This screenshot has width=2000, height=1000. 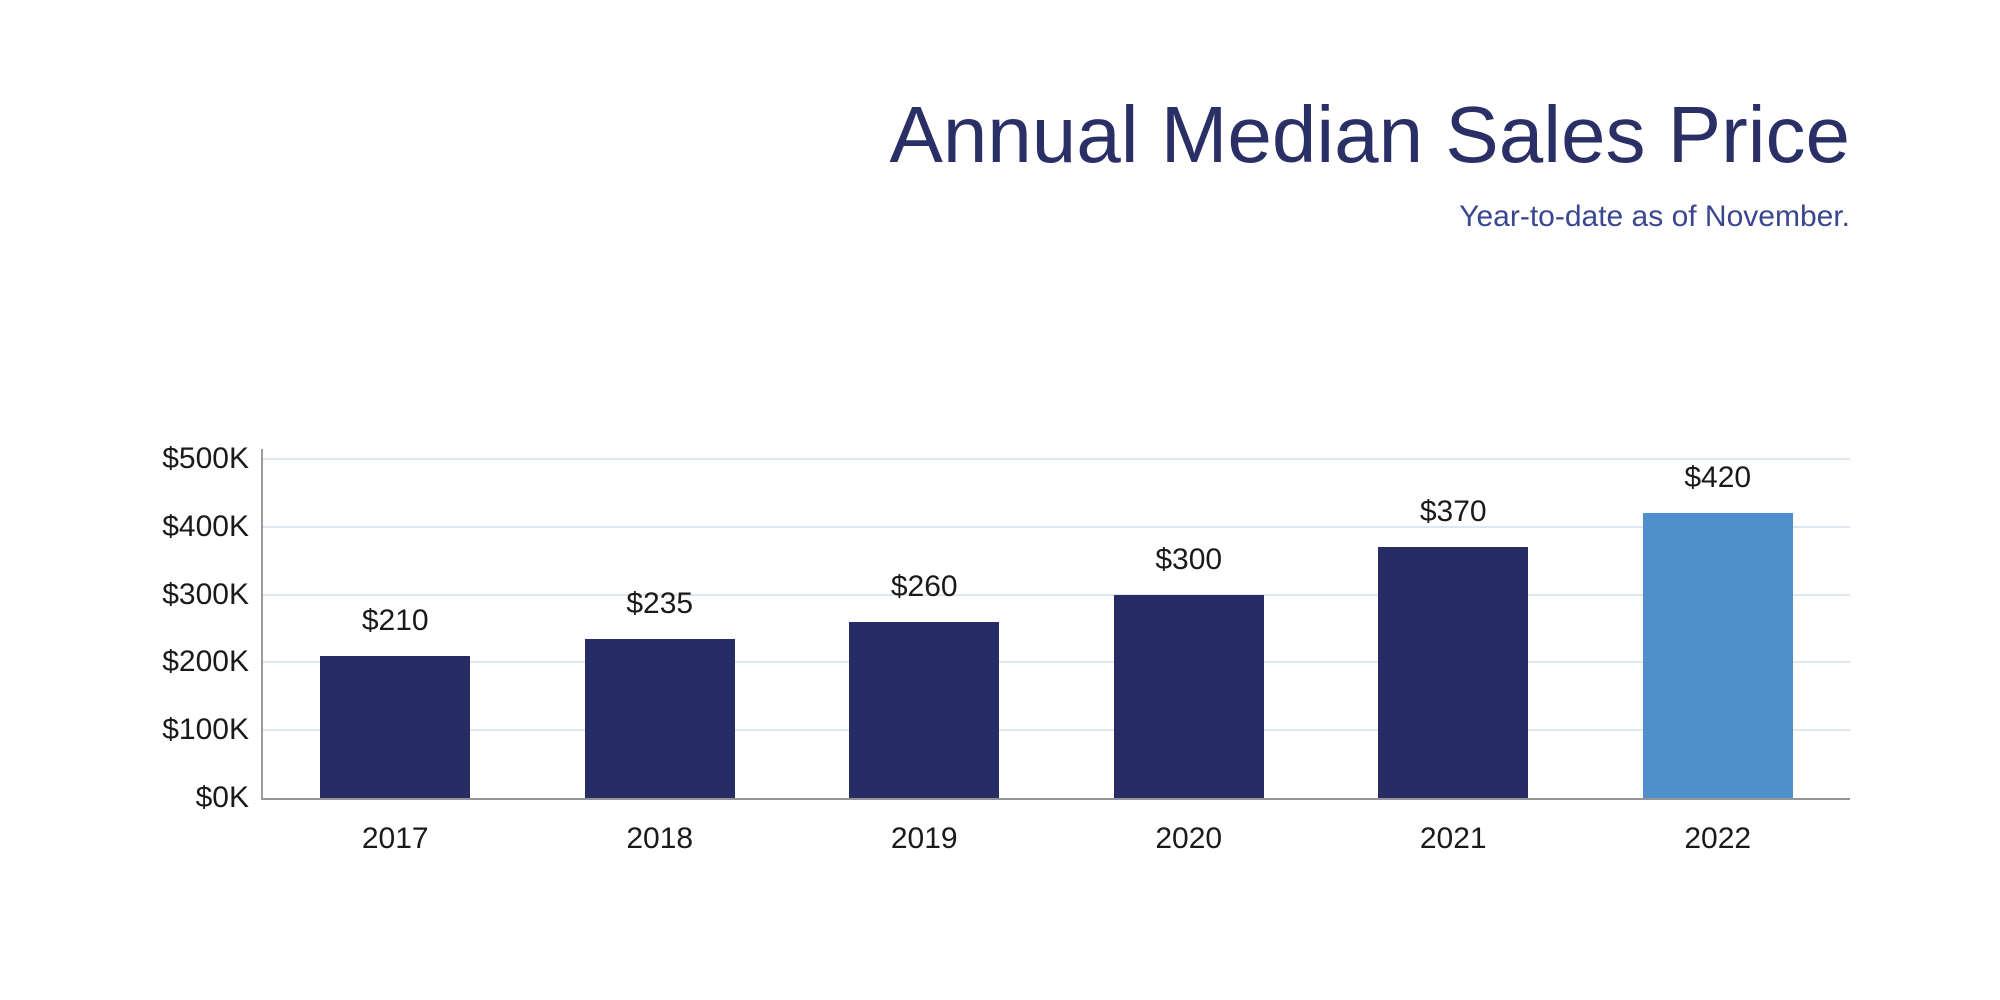 What do you see at coordinates (1654, 216) in the screenshot?
I see `chart-subtitle: Year-to-date as of November.` at bounding box center [1654, 216].